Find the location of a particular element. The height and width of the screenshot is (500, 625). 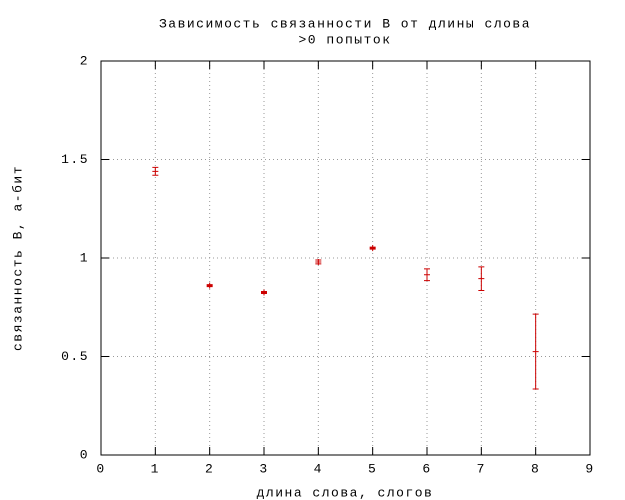

x-tick-label: 3 is located at coordinates (263, 468).